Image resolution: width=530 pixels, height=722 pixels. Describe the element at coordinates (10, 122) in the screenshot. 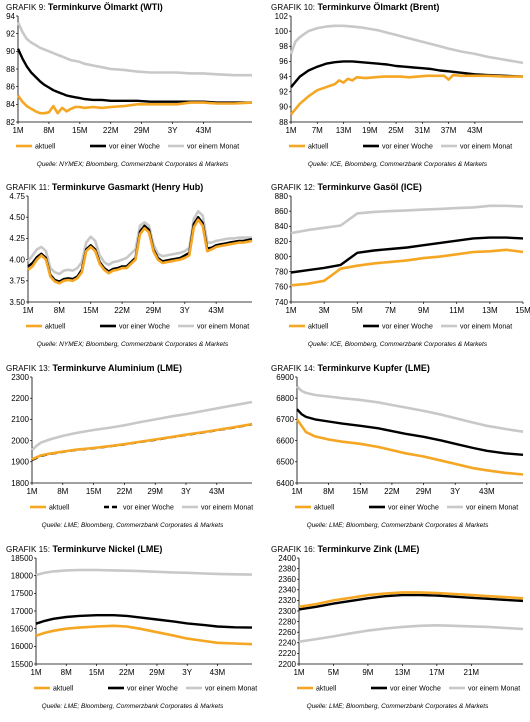

I see `y-tick-label: 82` at that location.